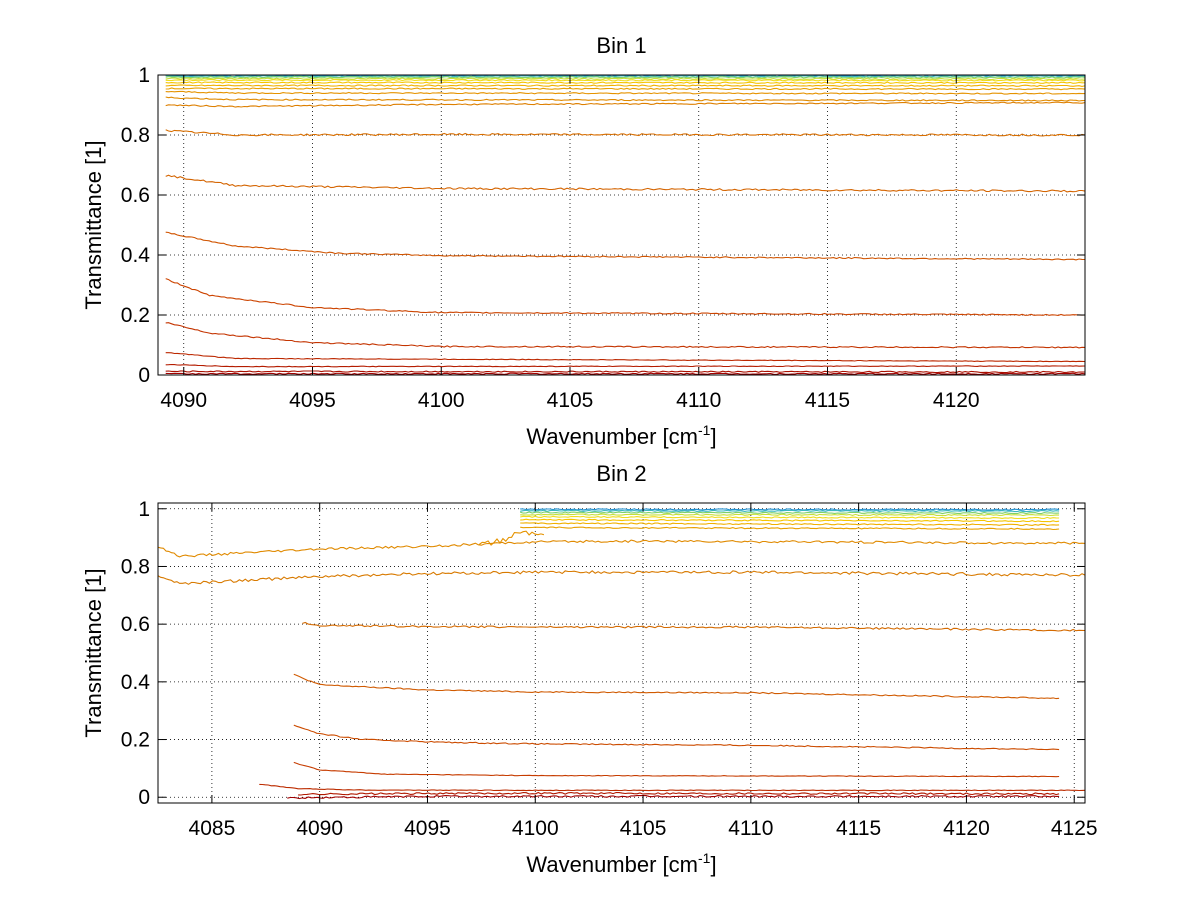 The image size is (1200, 906). What do you see at coordinates (212, 828) in the screenshot?
I see `x-tick-label: 4085` at bounding box center [212, 828].